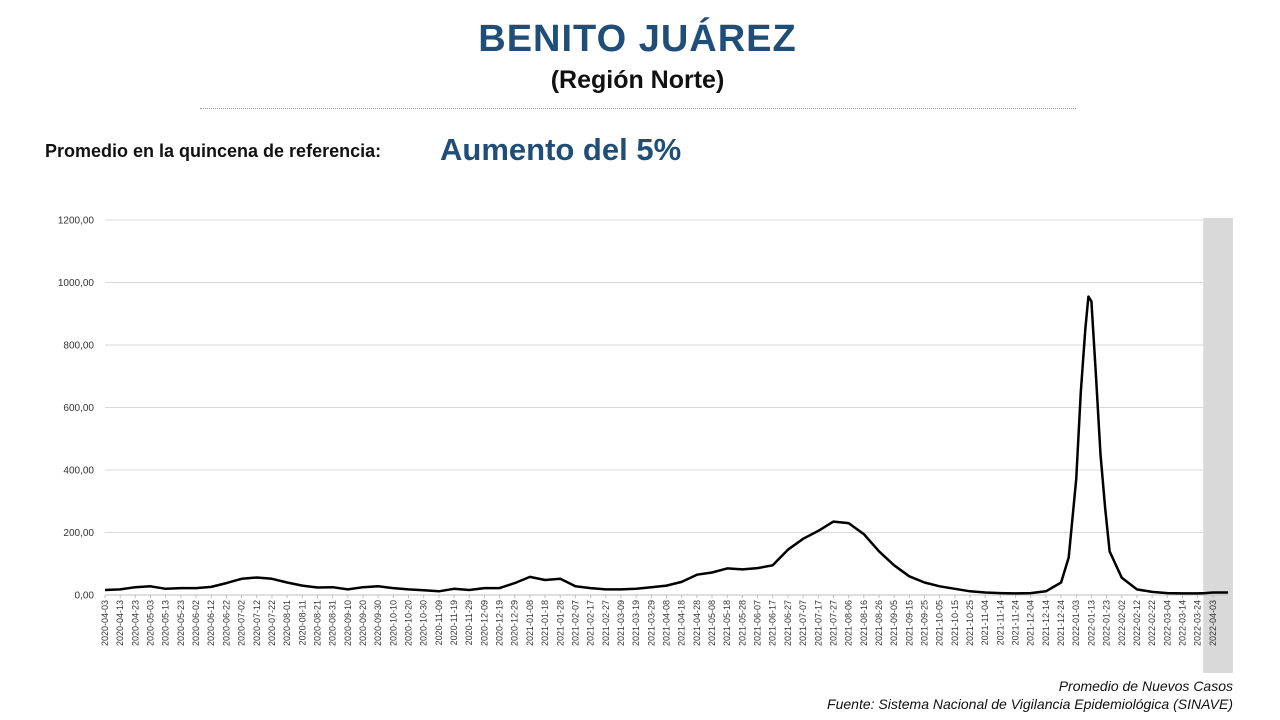 The image size is (1280, 720). What do you see at coordinates (1046, 623) in the screenshot?
I see `x-tick-label: 2021-12-14` at bounding box center [1046, 623].